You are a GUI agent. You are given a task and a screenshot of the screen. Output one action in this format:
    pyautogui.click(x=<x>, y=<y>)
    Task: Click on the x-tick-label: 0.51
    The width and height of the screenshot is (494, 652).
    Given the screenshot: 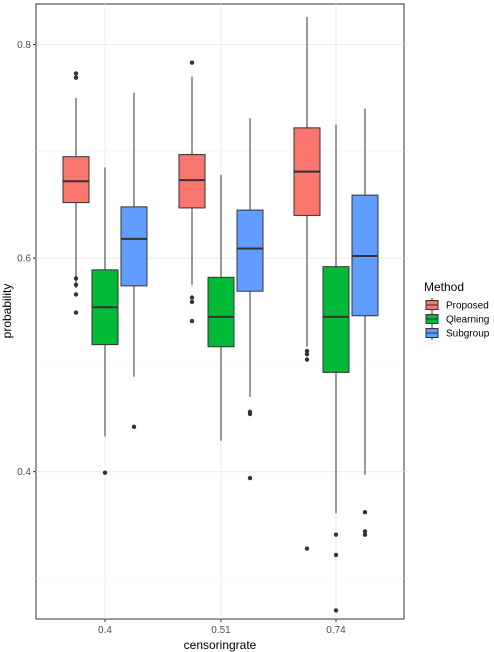 What is the action you would take?
    pyautogui.click(x=221, y=630)
    